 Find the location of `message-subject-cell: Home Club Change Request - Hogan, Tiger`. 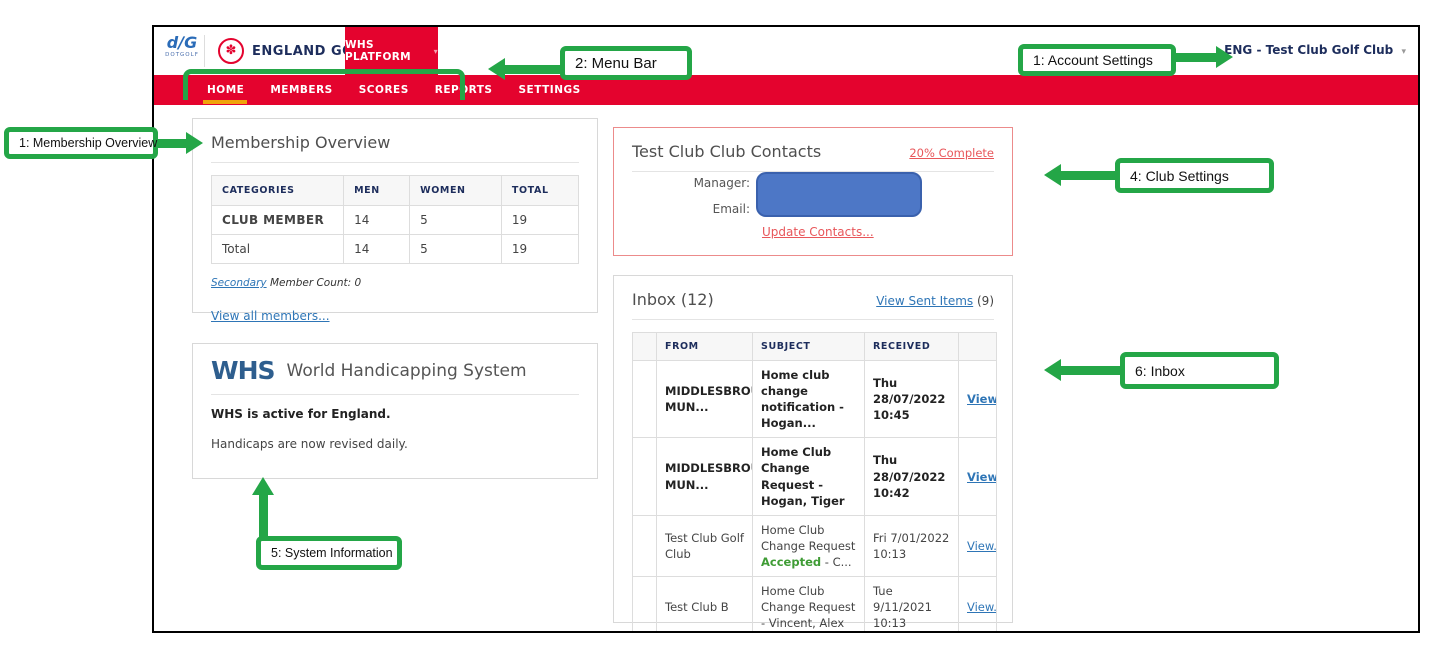

message-subject-cell: Home Club Change Request - Hogan, Tiger is located at coordinates (808, 476).